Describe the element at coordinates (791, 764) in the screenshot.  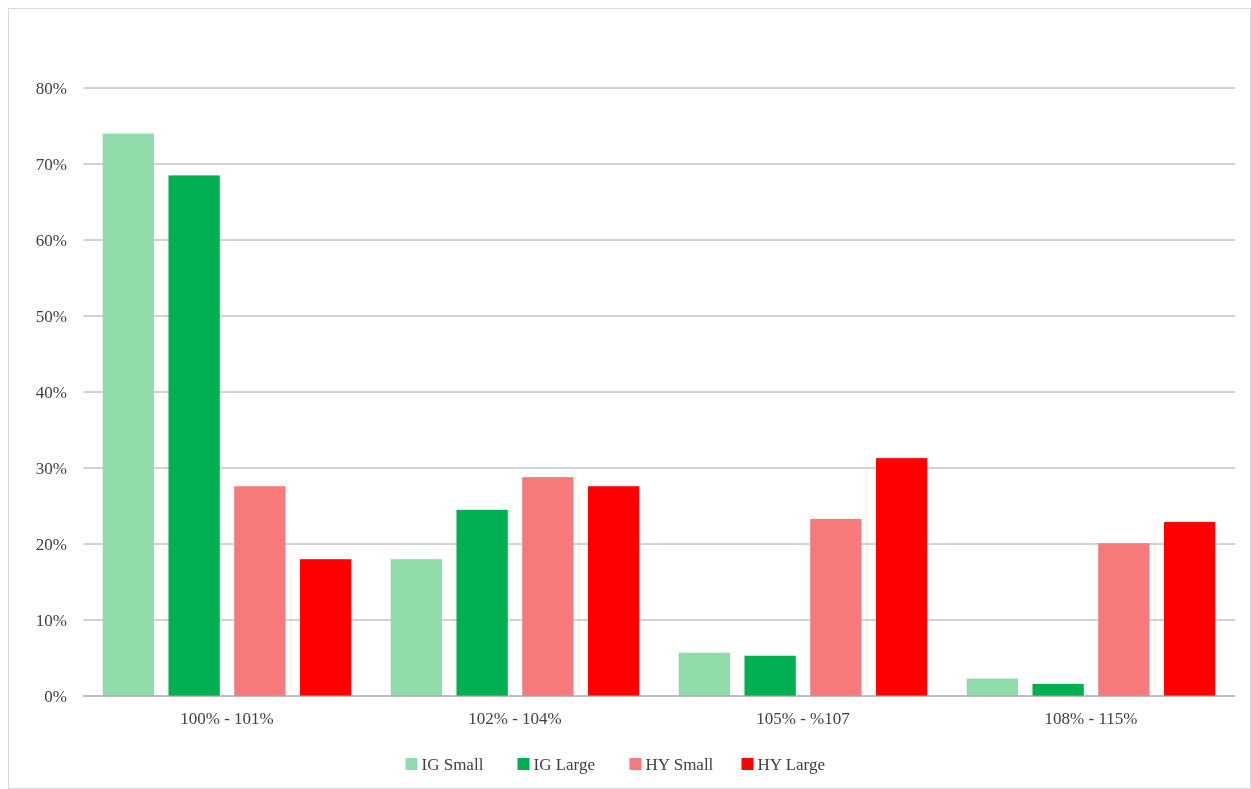
I see `legend-label: HY Large` at that location.